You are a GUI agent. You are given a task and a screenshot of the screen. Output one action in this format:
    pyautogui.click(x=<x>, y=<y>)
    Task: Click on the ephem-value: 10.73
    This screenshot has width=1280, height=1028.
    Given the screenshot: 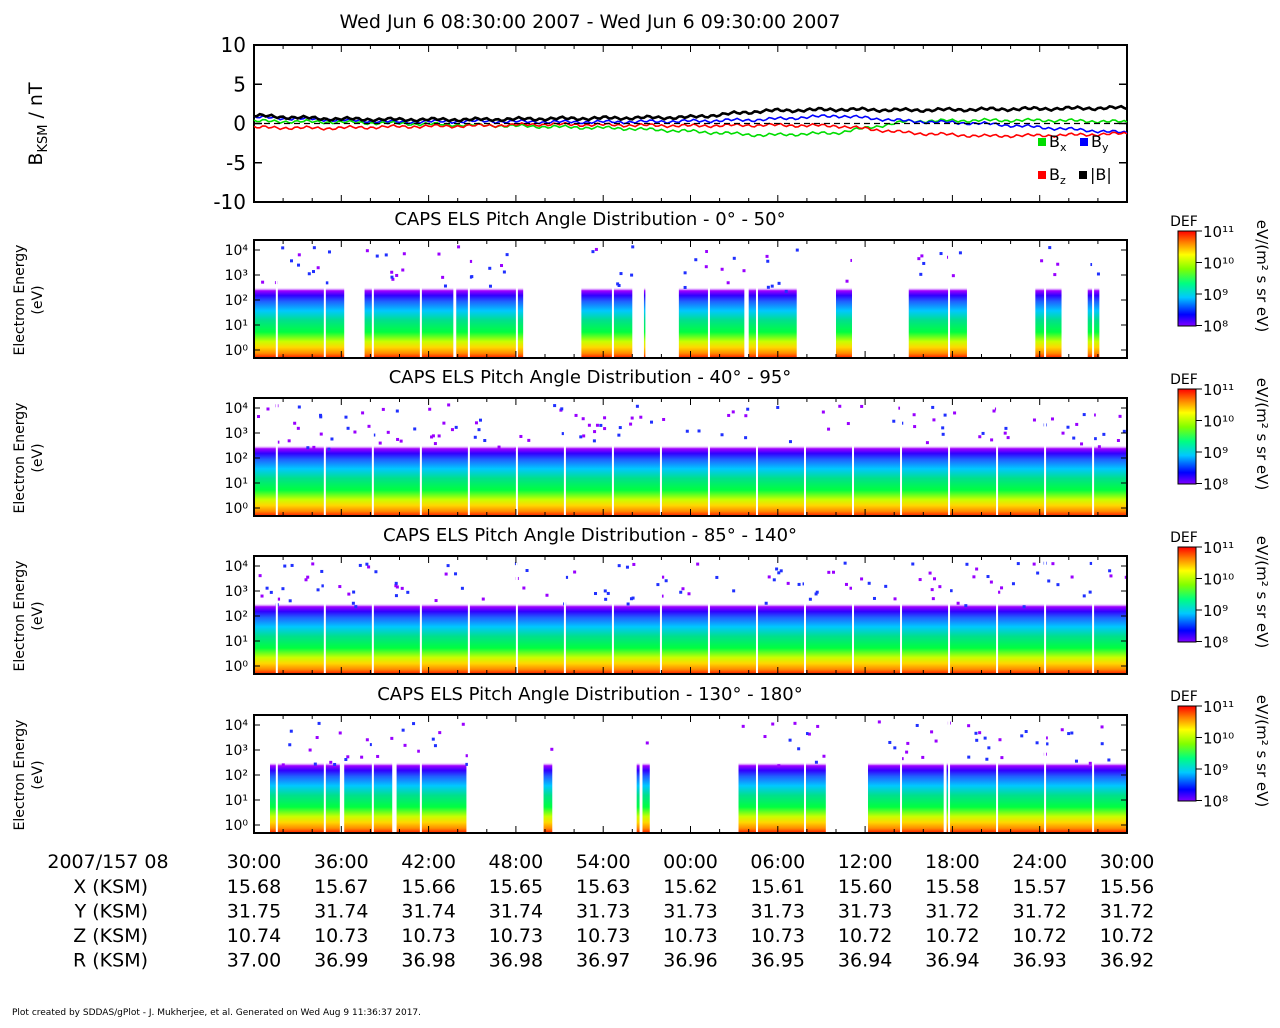 What is the action you would take?
    pyautogui.click(x=778, y=936)
    